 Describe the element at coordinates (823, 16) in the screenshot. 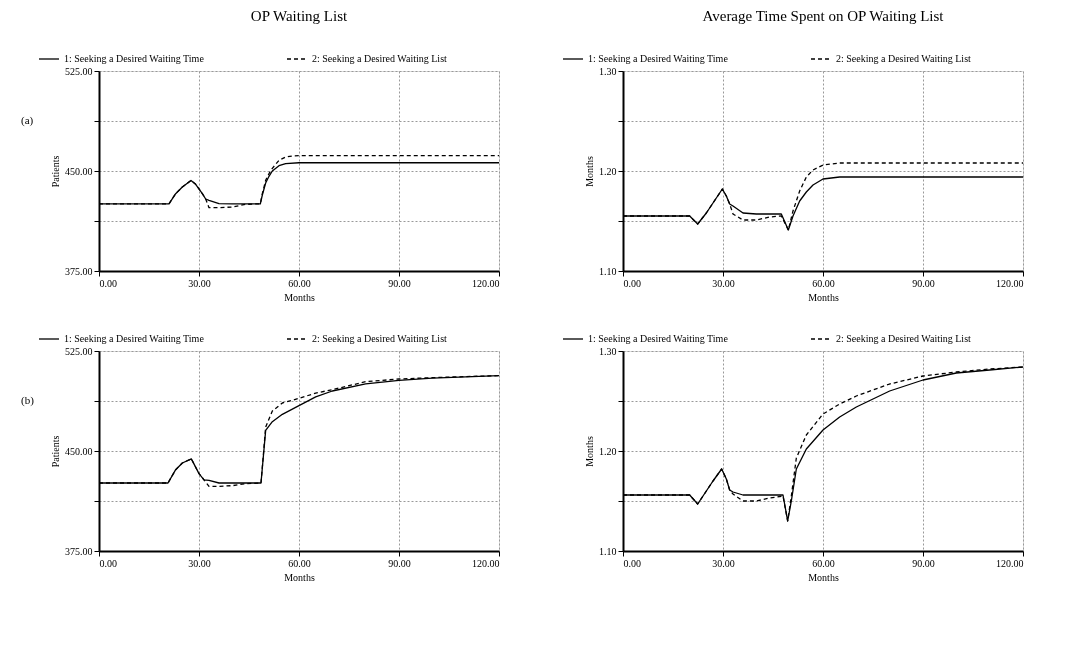

I see `chart-title: Average Time Spent on OP Waiting List` at that location.